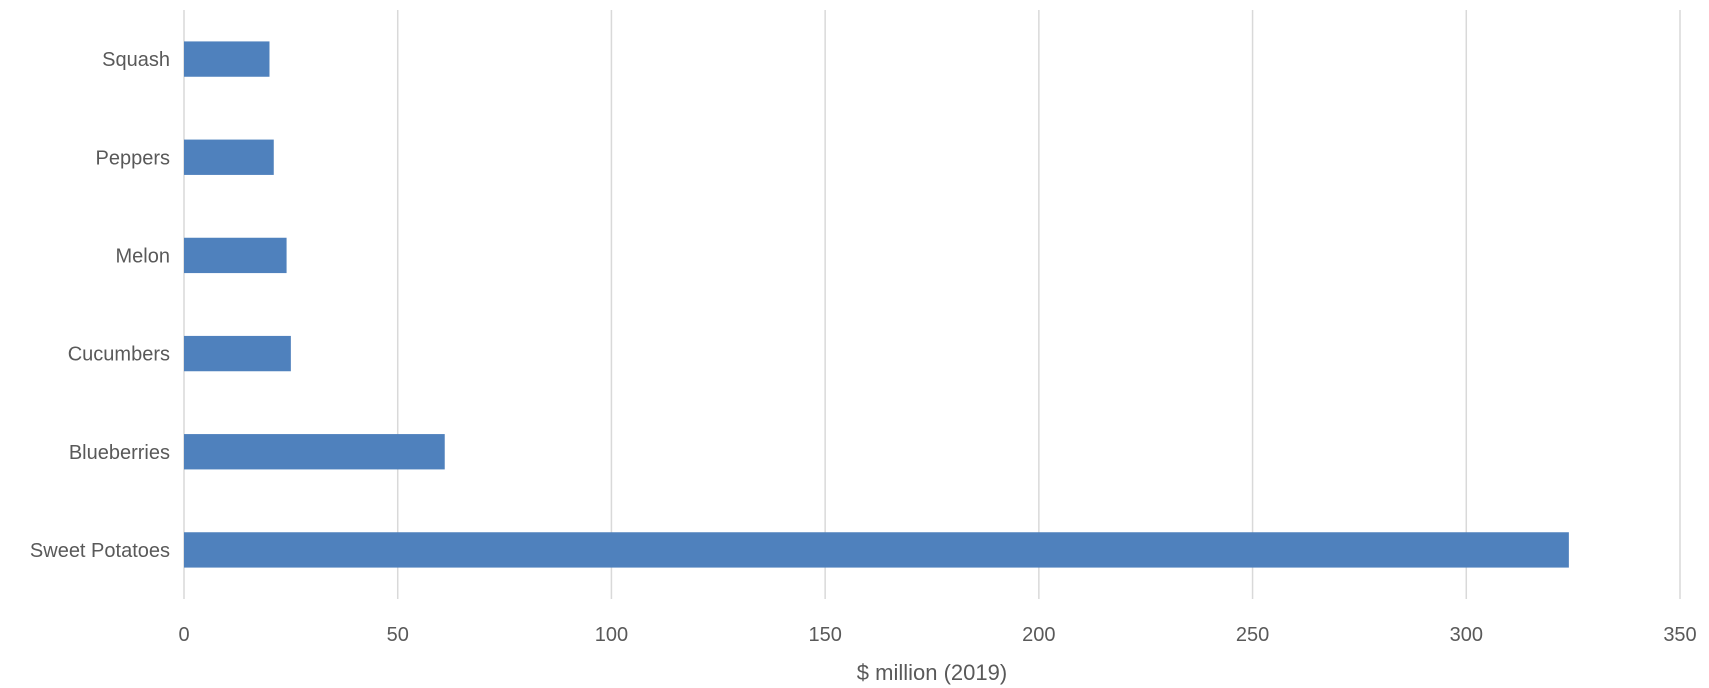 Image resolution: width=1709 pixels, height=688 pixels. Describe the element at coordinates (119, 355) in the screenshot. I see `category-label: Cucumbers` at that location.